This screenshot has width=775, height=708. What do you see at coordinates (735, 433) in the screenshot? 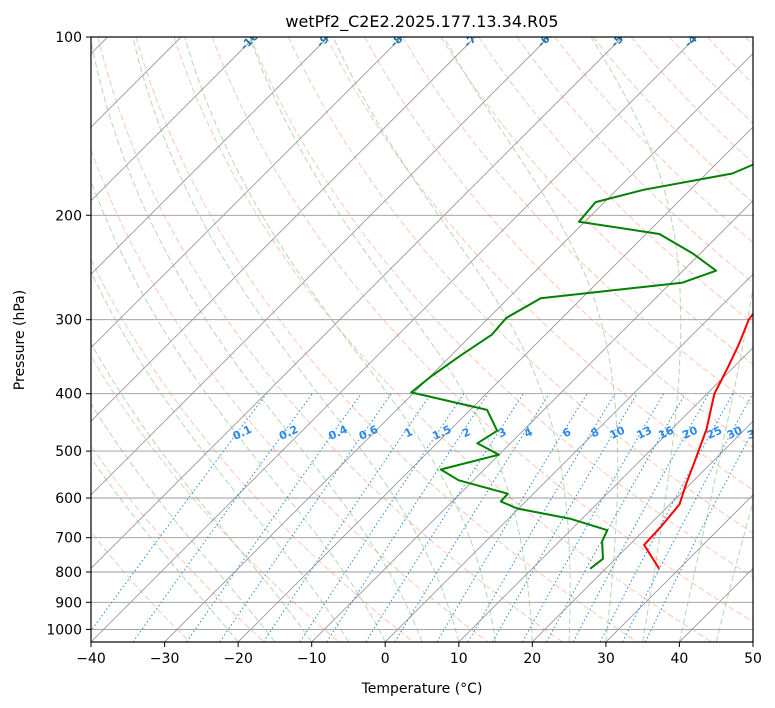
I see `mixing-ratio-label: 30` at bounding box center [735, 433].